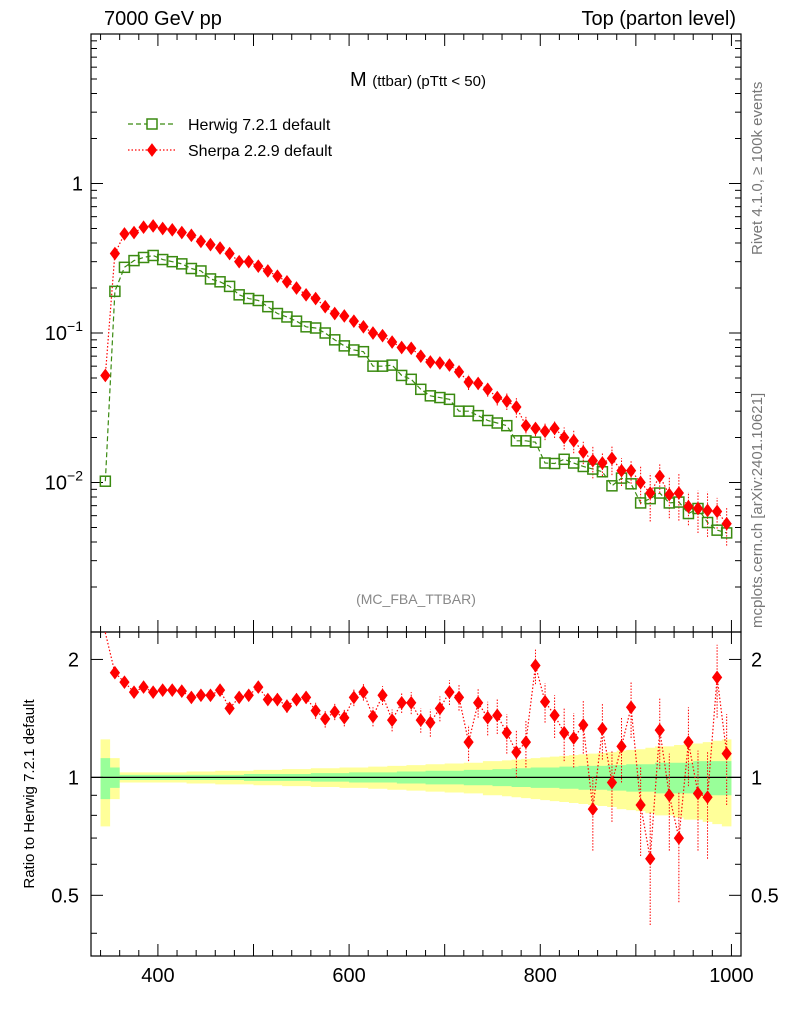  What do you see at coordinates (416, 779) in the screenshot?
I see `ratio-band-inner` at bounding box center [416, 779].